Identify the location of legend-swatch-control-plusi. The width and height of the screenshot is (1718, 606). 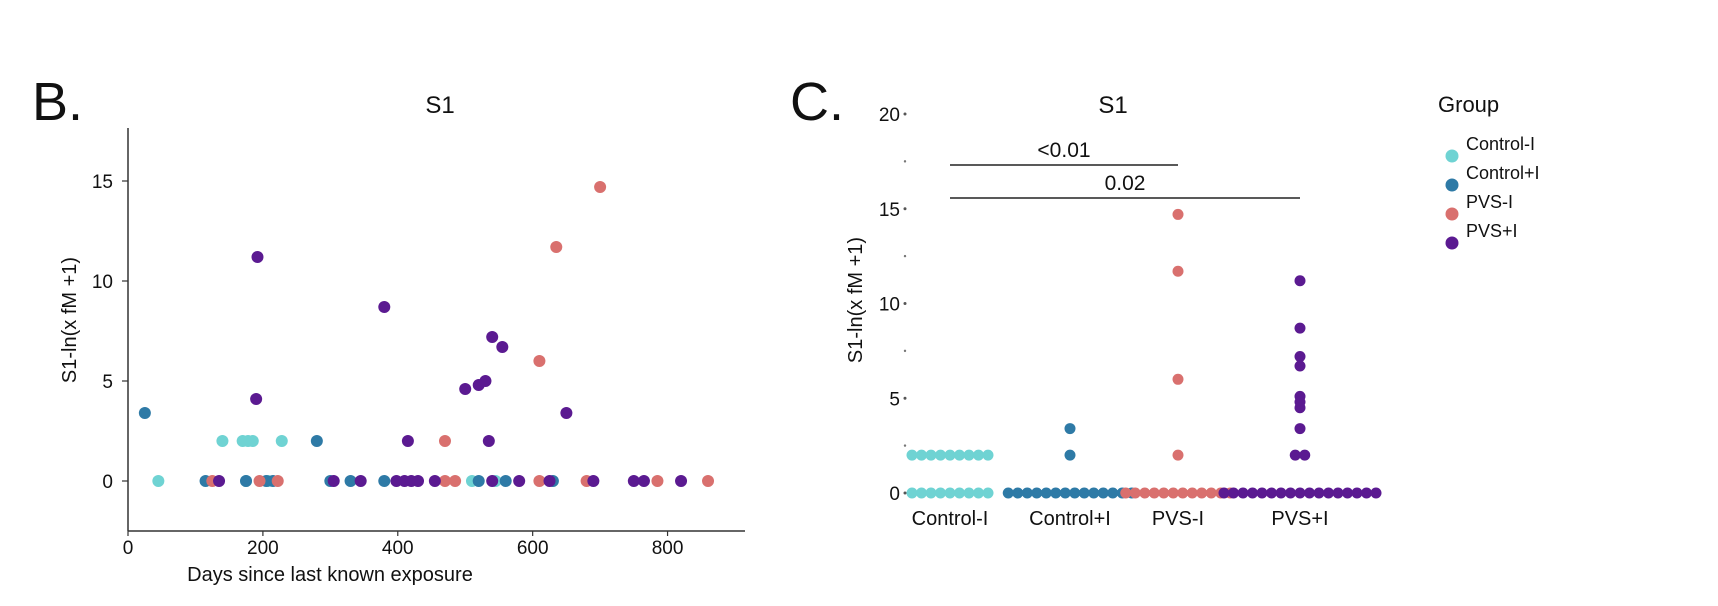
(1452, 185).